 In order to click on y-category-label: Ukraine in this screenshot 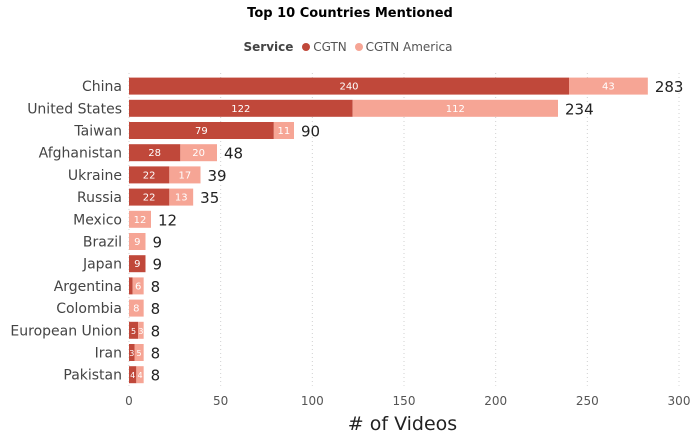, I will do `click(95, 176)`.